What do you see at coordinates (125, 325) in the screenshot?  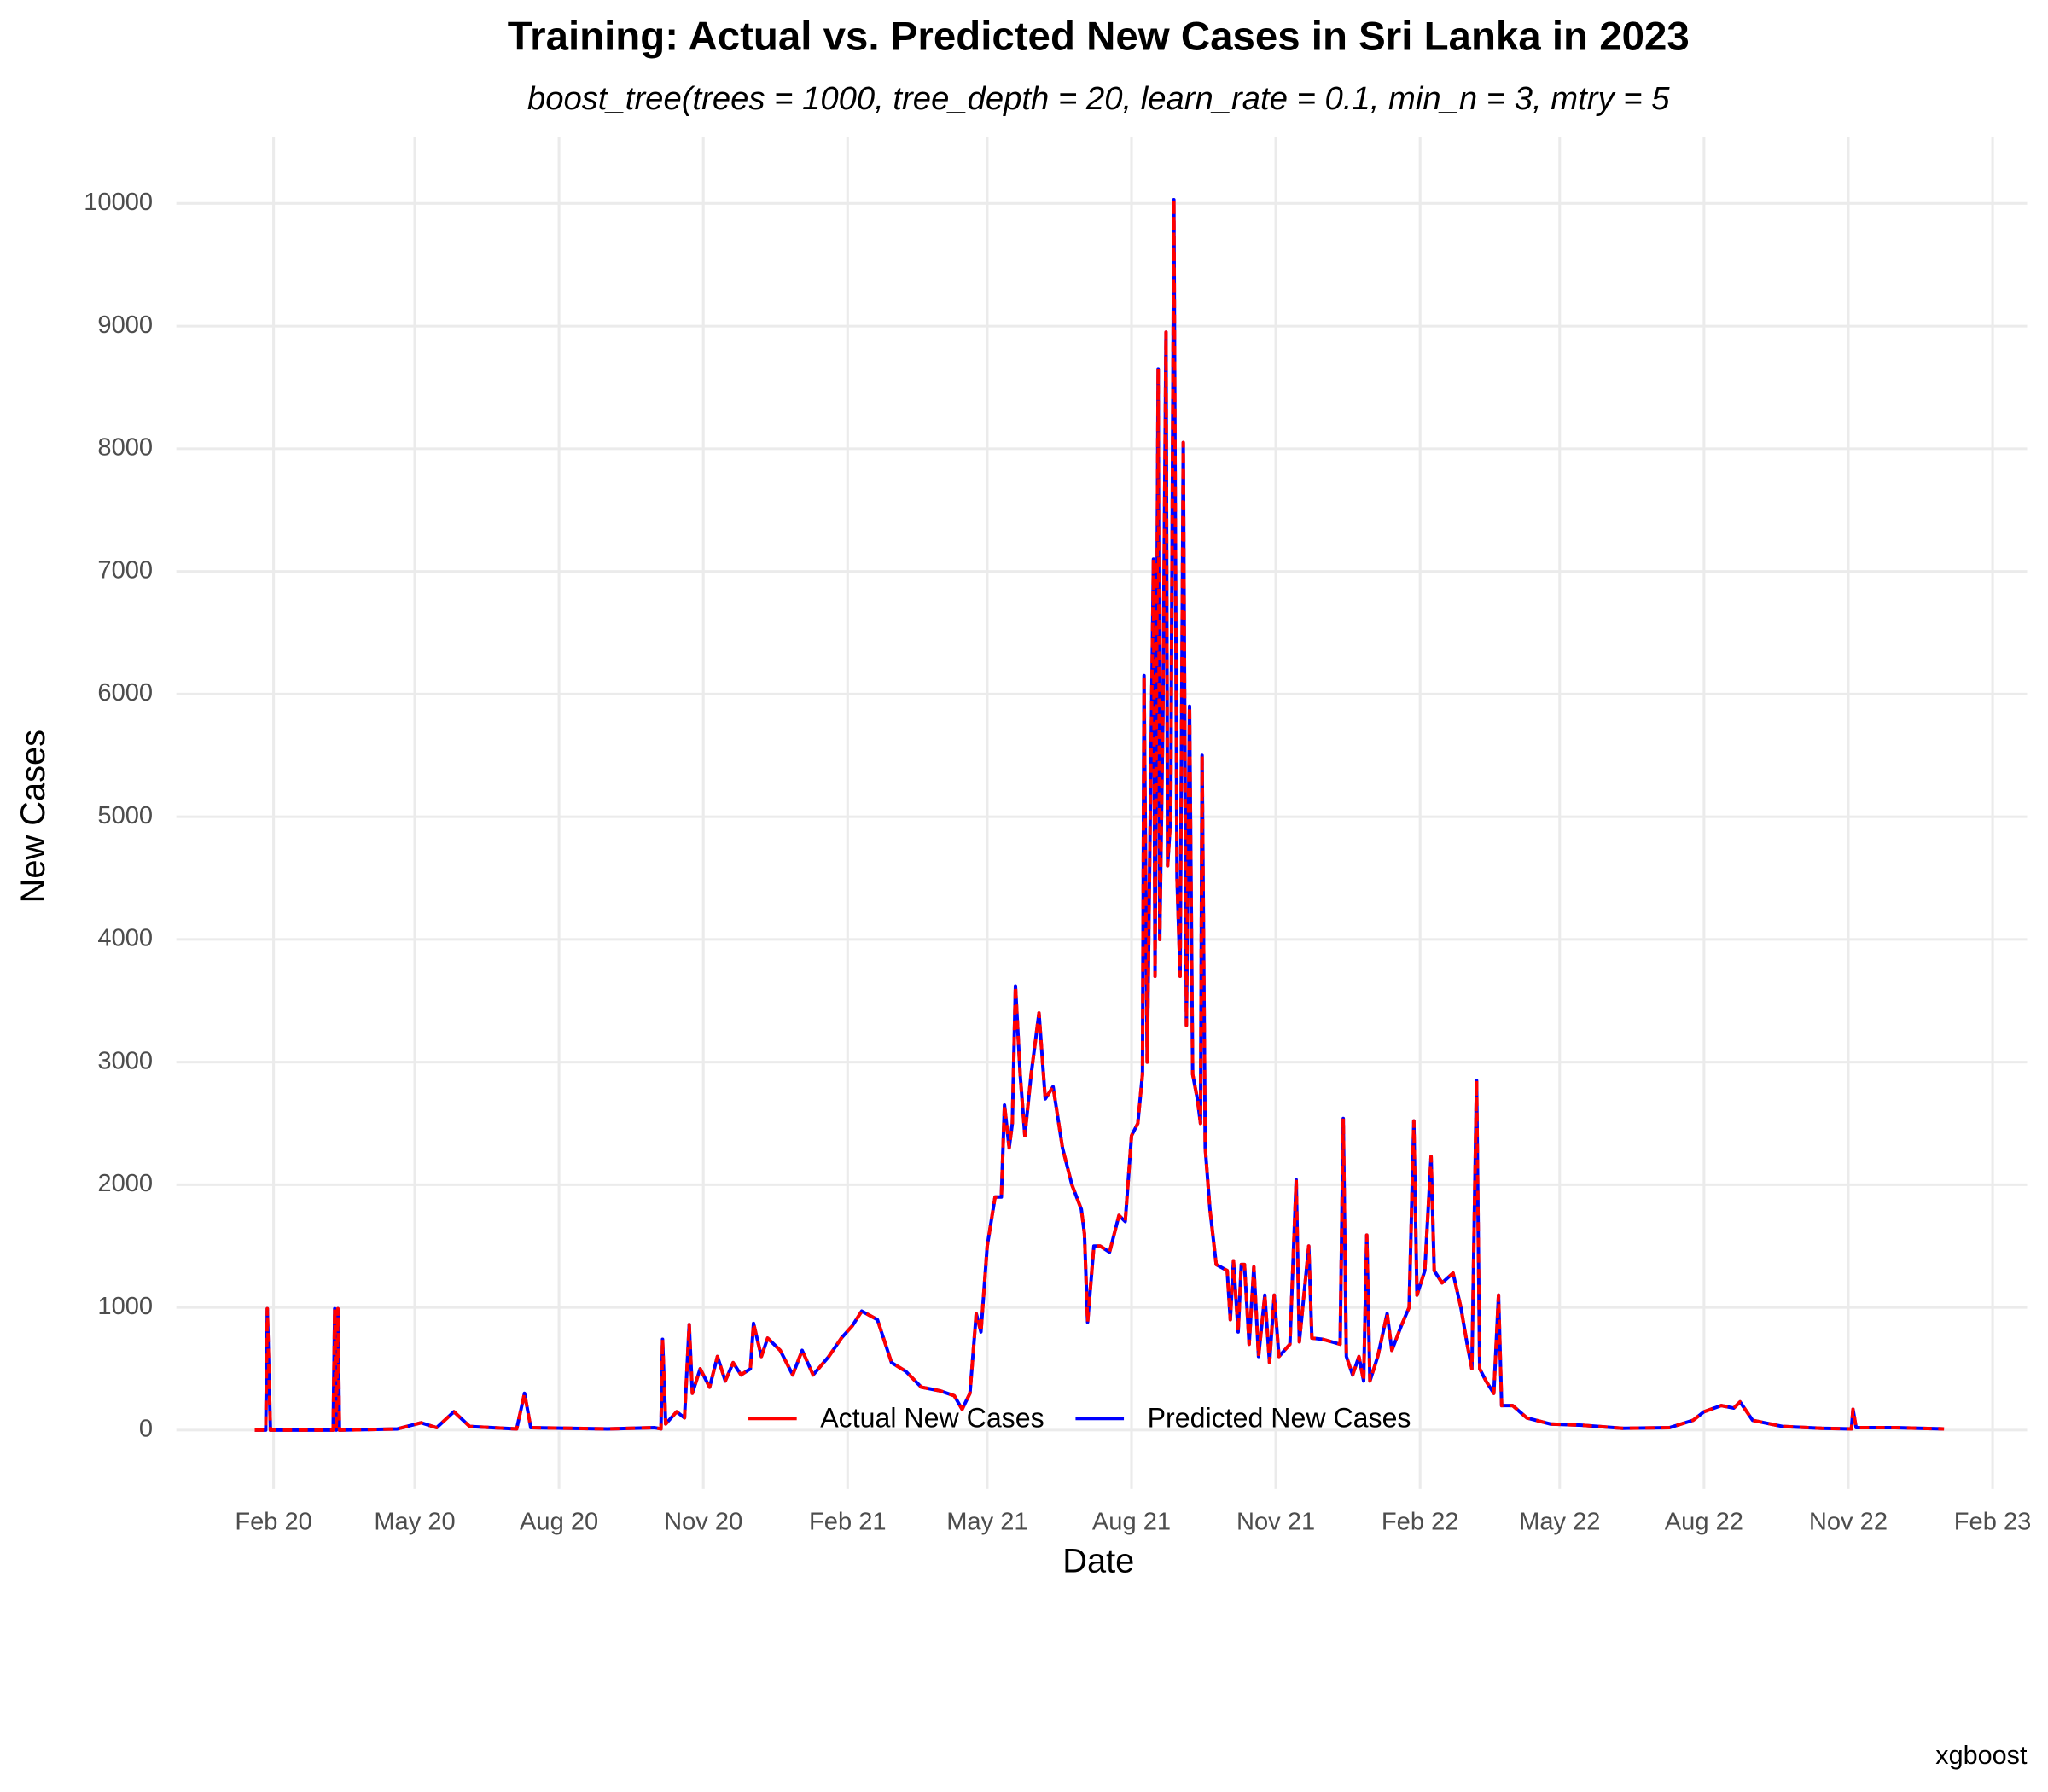 I see `y-tick-label: 9000` at bounding box center [125, 325].